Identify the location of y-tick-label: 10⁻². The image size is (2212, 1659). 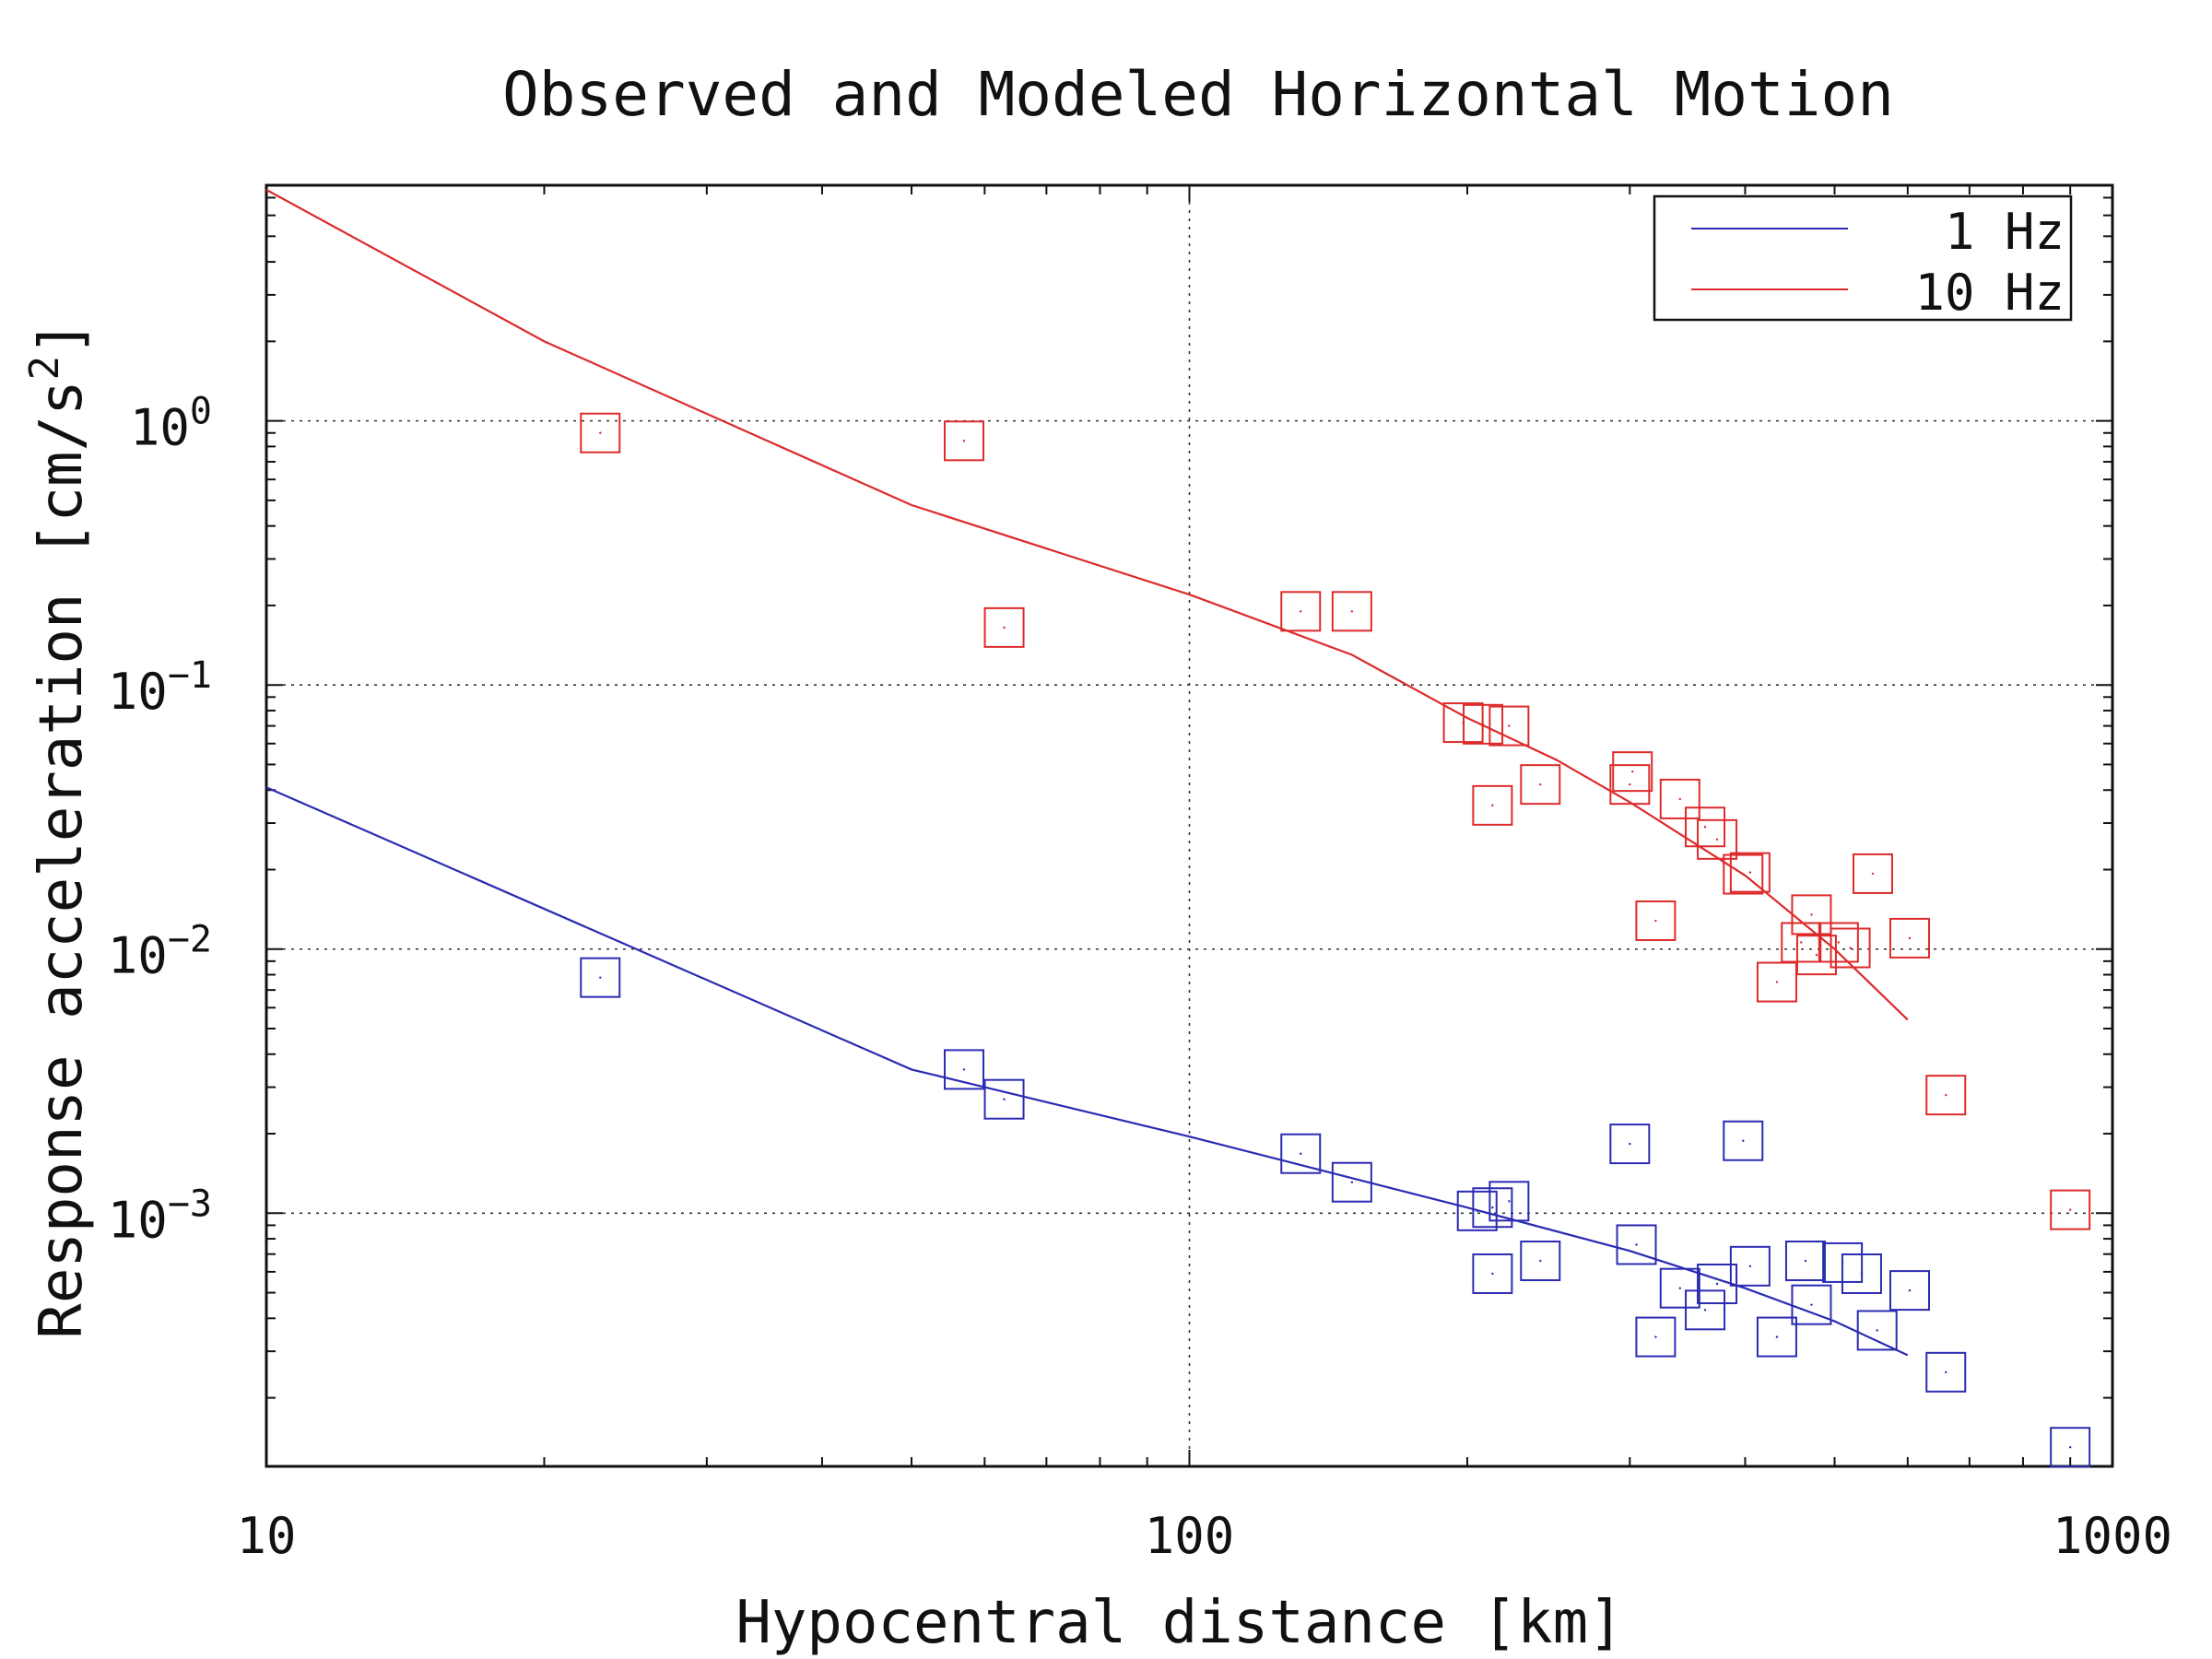
(160, 952).